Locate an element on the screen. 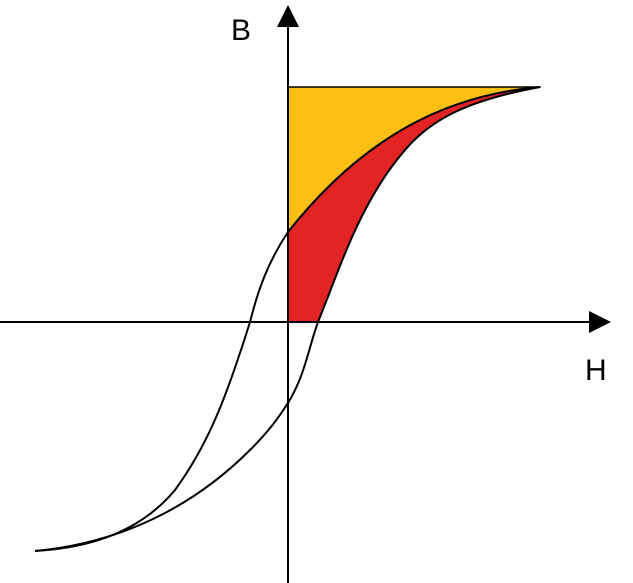  b-axis-arrow-icon is located at coordinates (288, 16).